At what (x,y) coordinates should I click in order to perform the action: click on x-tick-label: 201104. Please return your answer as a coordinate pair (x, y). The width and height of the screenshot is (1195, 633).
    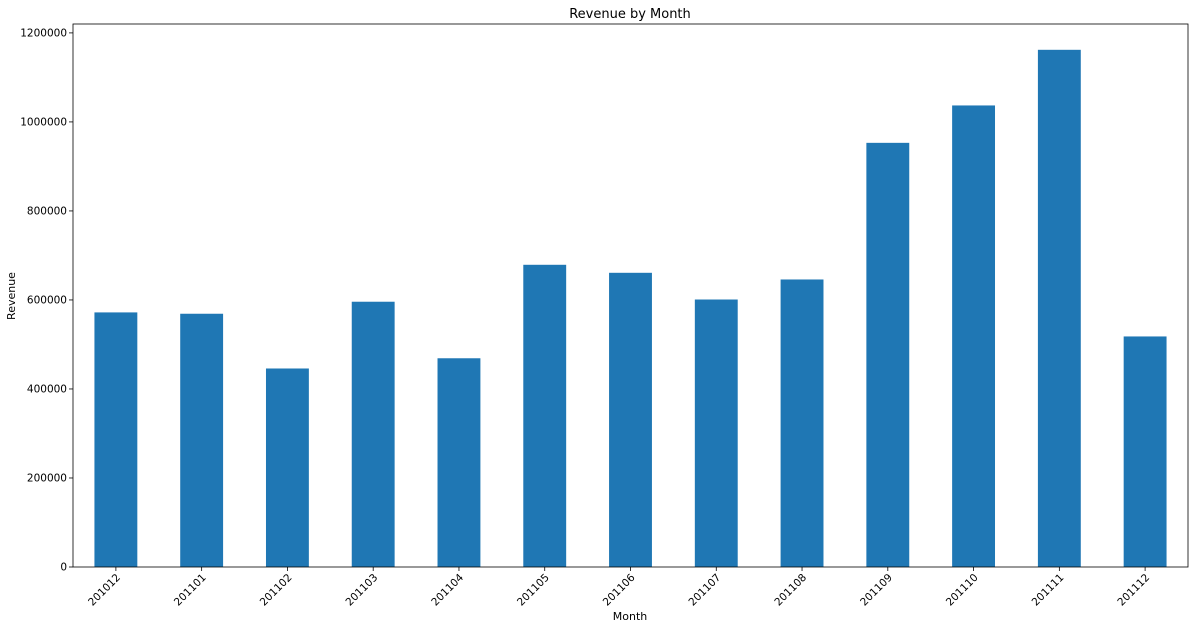
    Looking at the image, I should click on (447, 589).